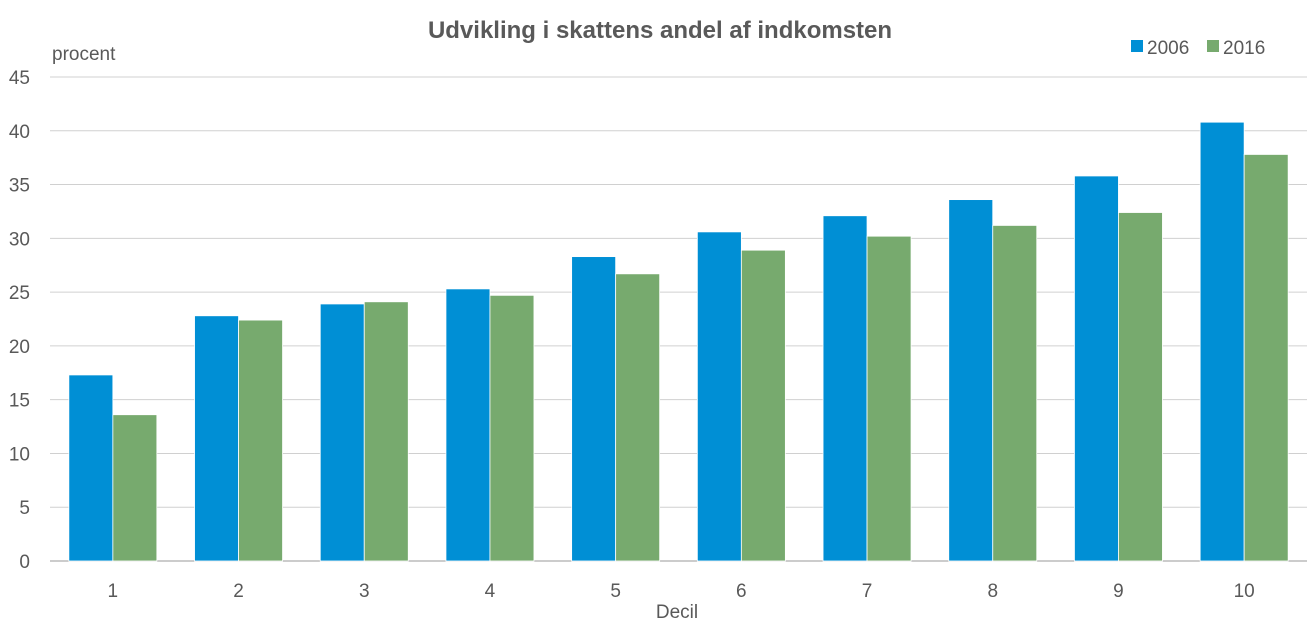 This screenshot has height=628, width=1316. What do you see at coordinates (660, 30) in the screenshot?
I see `chart-title: Udvikling i skattens andel af indkomsten` at bounding box center [660, 30].